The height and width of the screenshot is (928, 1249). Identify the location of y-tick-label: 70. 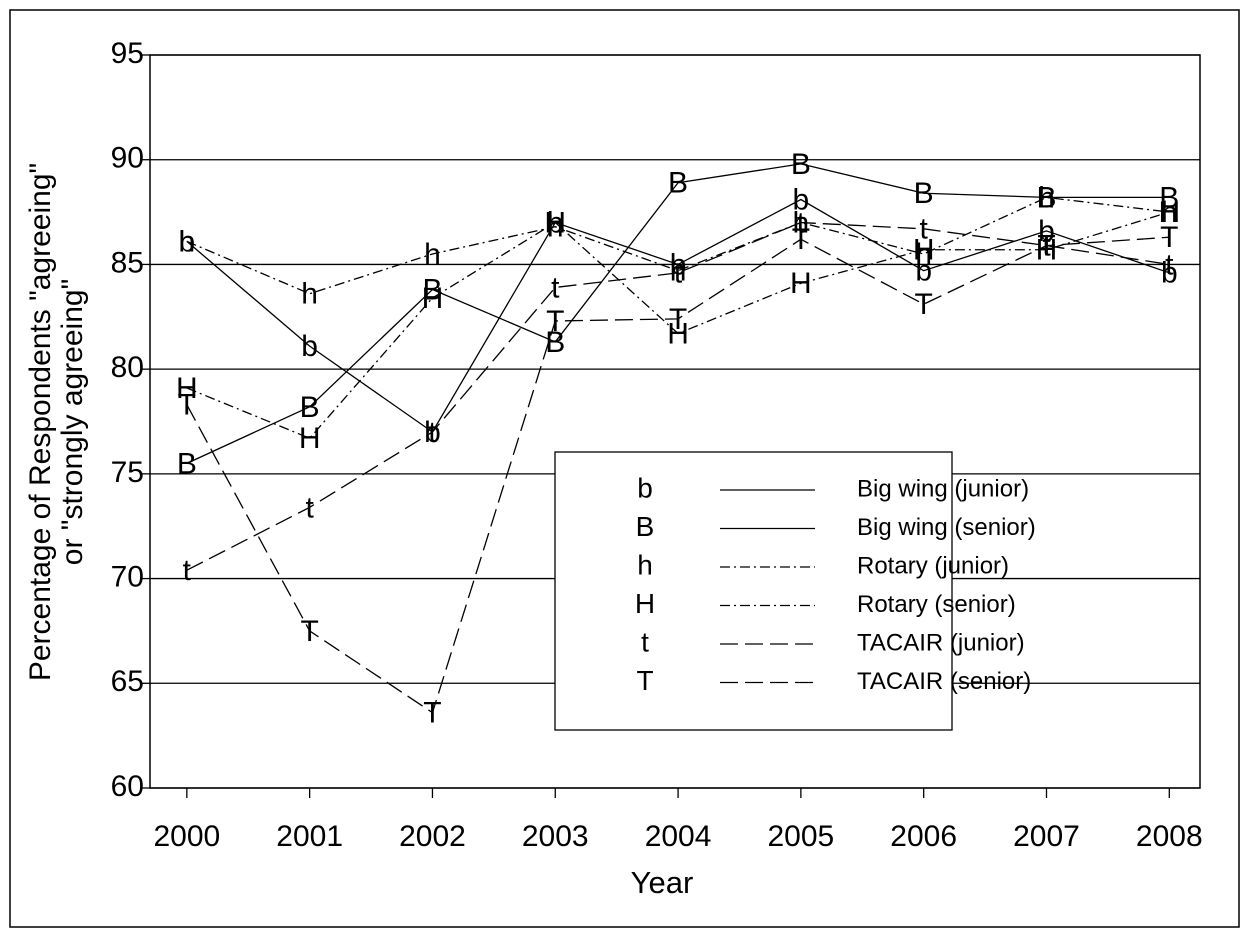
(127, 576).